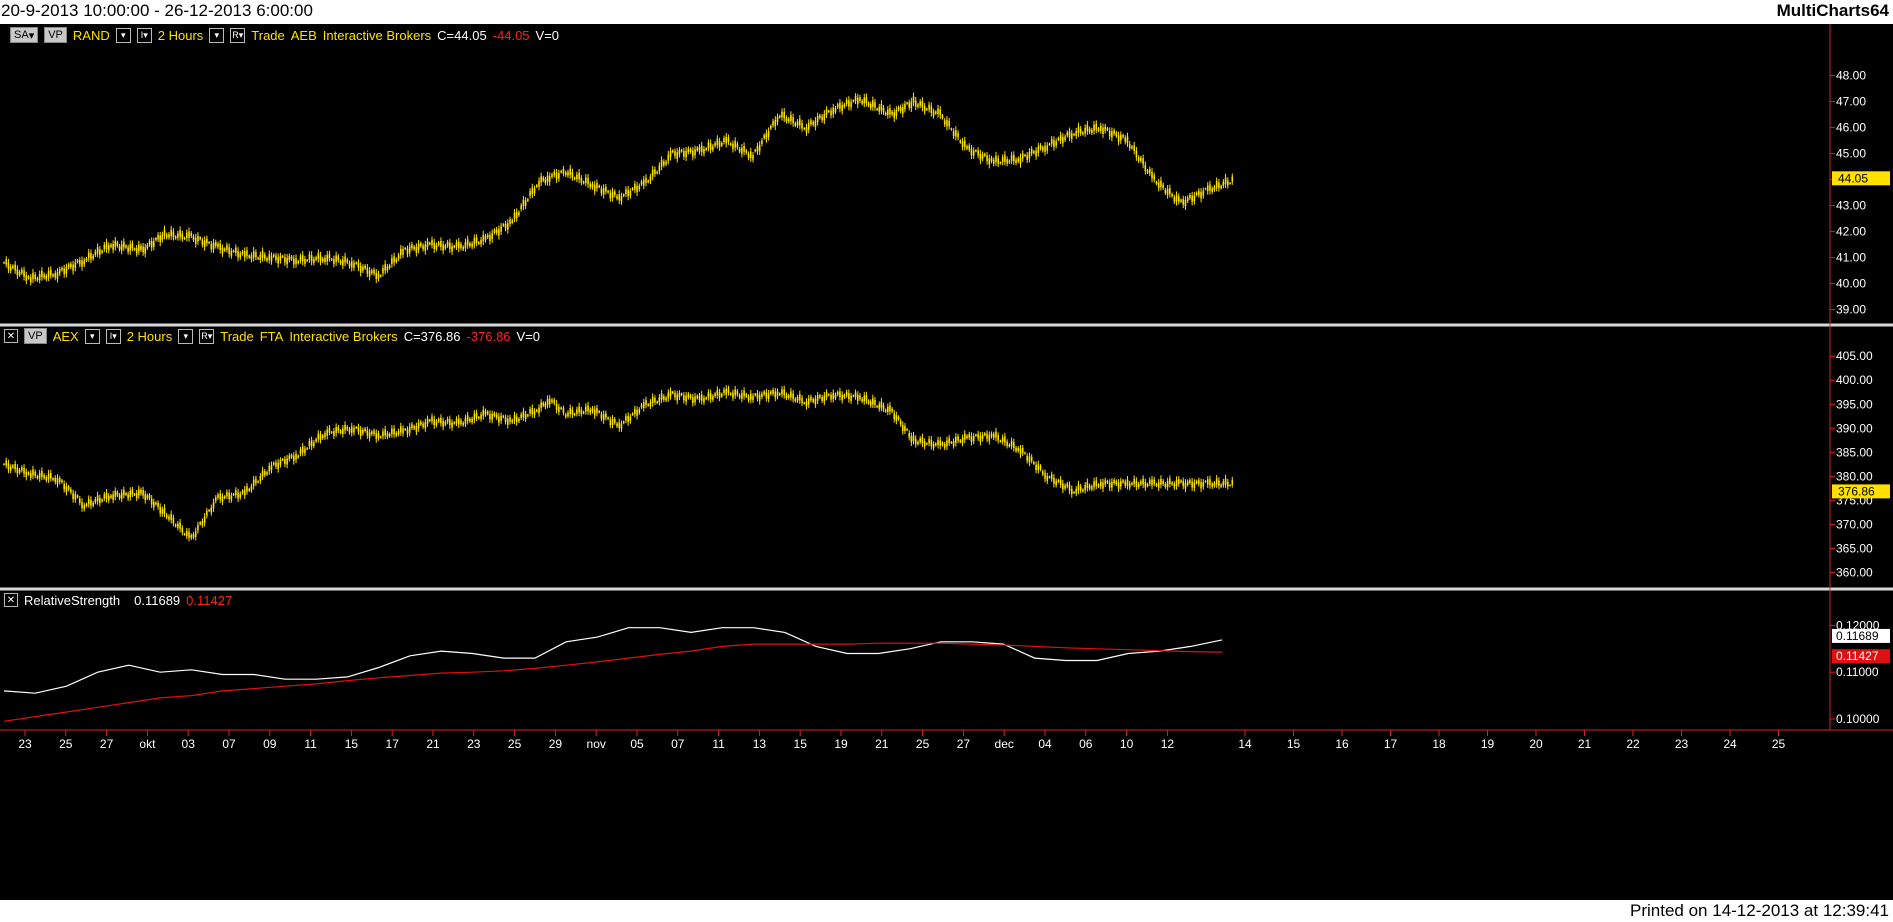 This screenshot has width=1893, height=922. I want to click on rs-ma-line, so click(613, 682).